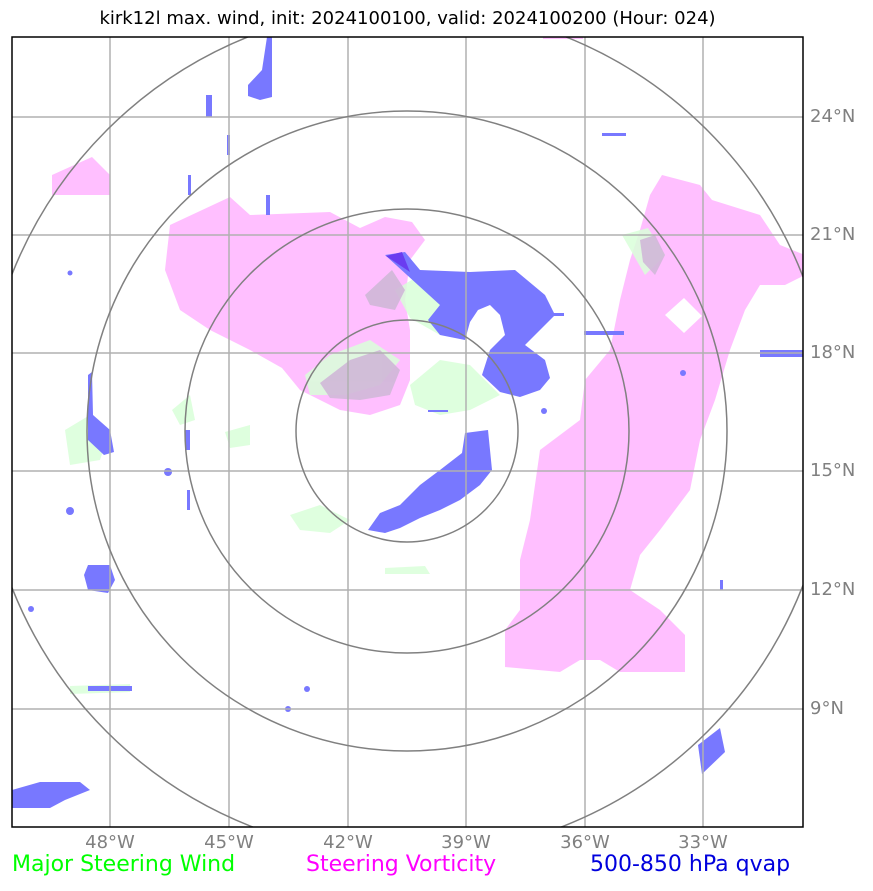 This screenshot has width=873, height=891. I want to click on lat-label-24n: 24°N, so click(833, 116).